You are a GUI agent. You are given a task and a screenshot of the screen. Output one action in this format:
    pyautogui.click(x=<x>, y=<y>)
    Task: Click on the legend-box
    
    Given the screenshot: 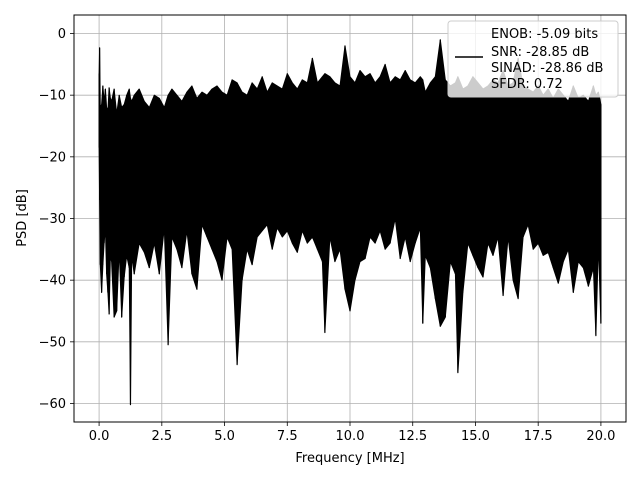 What is the action you would take?
    pyautogui.click(x=533, y=59)
    